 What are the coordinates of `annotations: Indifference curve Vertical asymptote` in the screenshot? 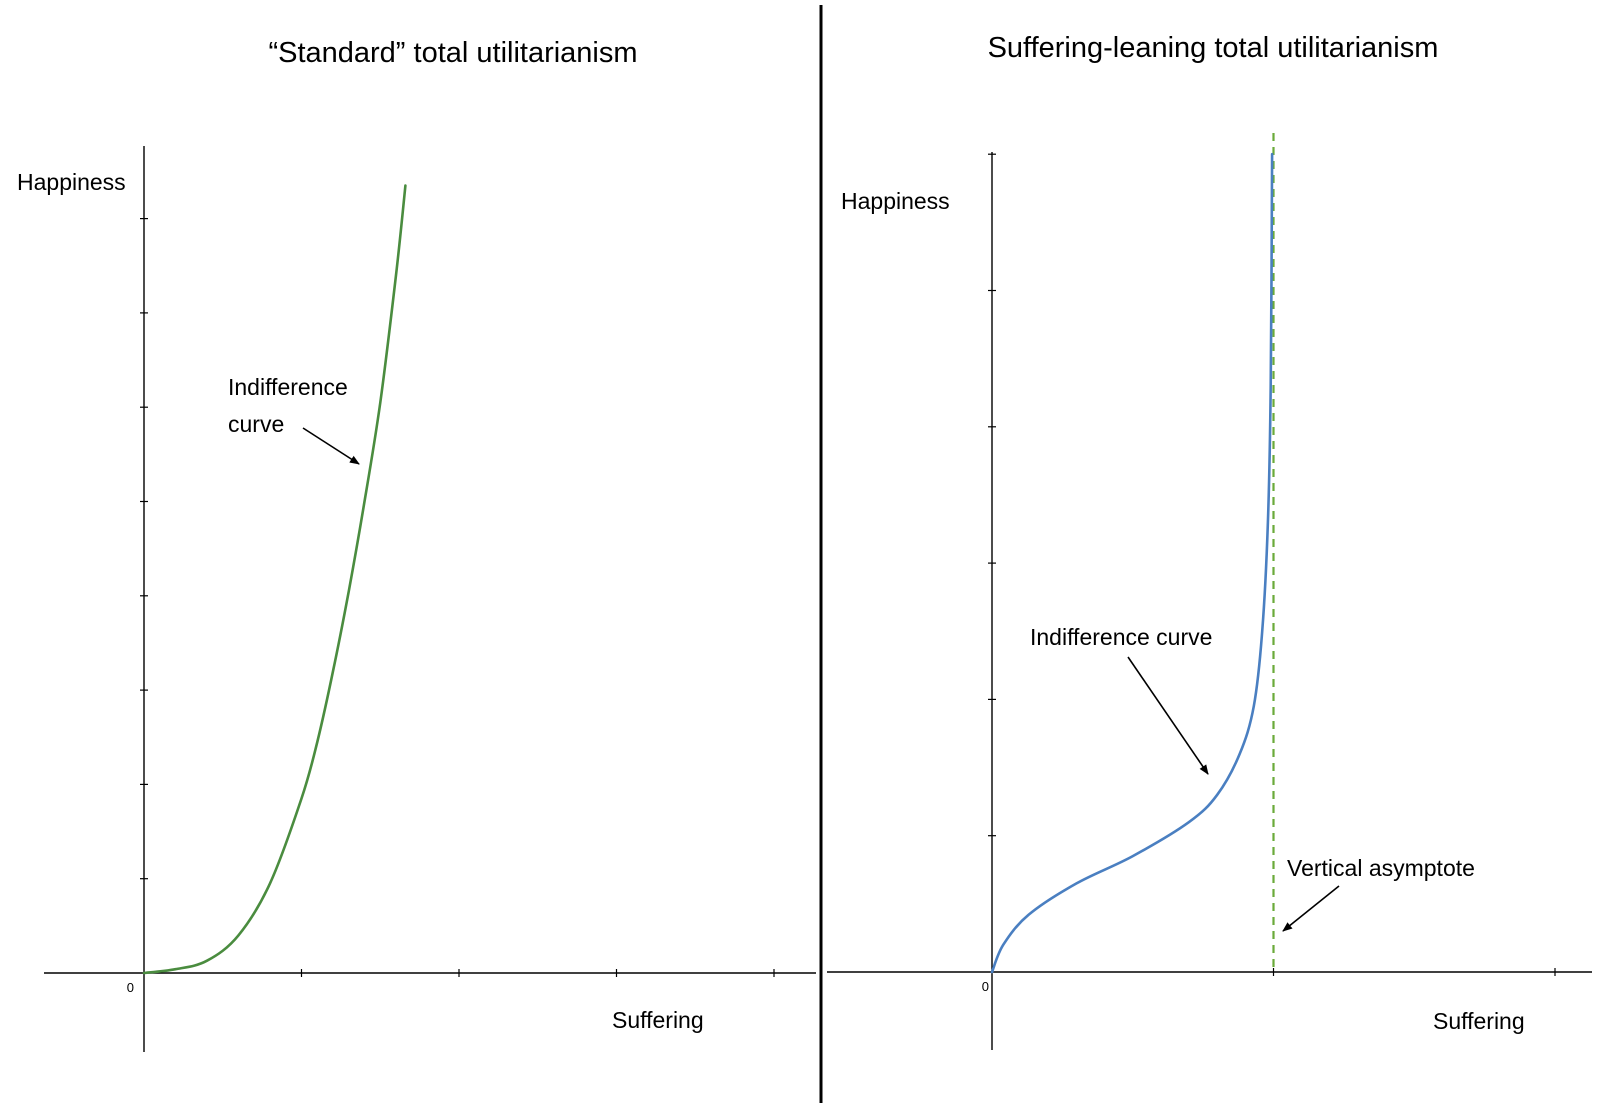 It's located at (1252, 778).